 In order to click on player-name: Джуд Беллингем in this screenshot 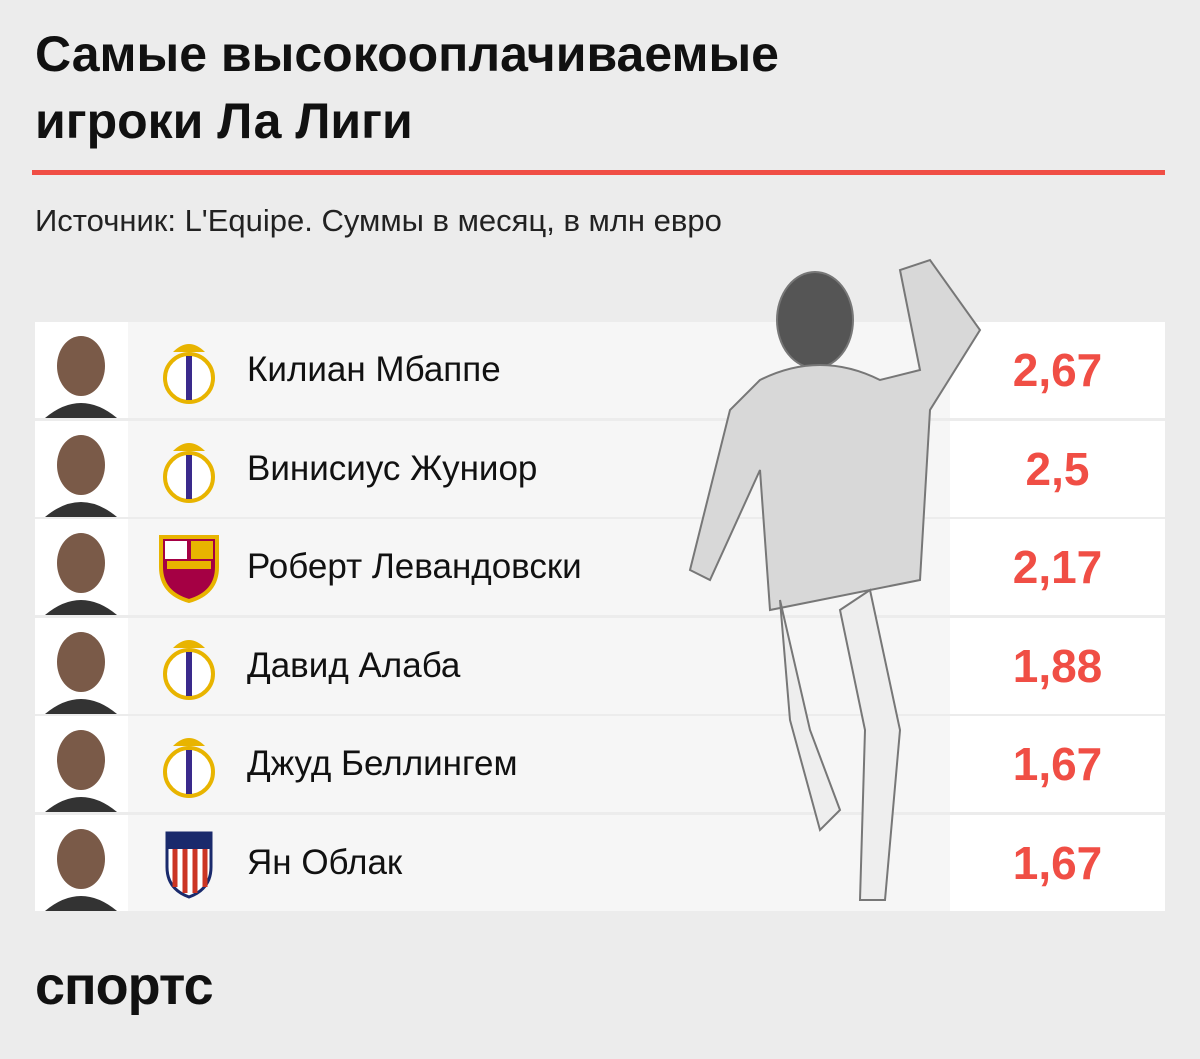, I will do `click(382, 763)`.